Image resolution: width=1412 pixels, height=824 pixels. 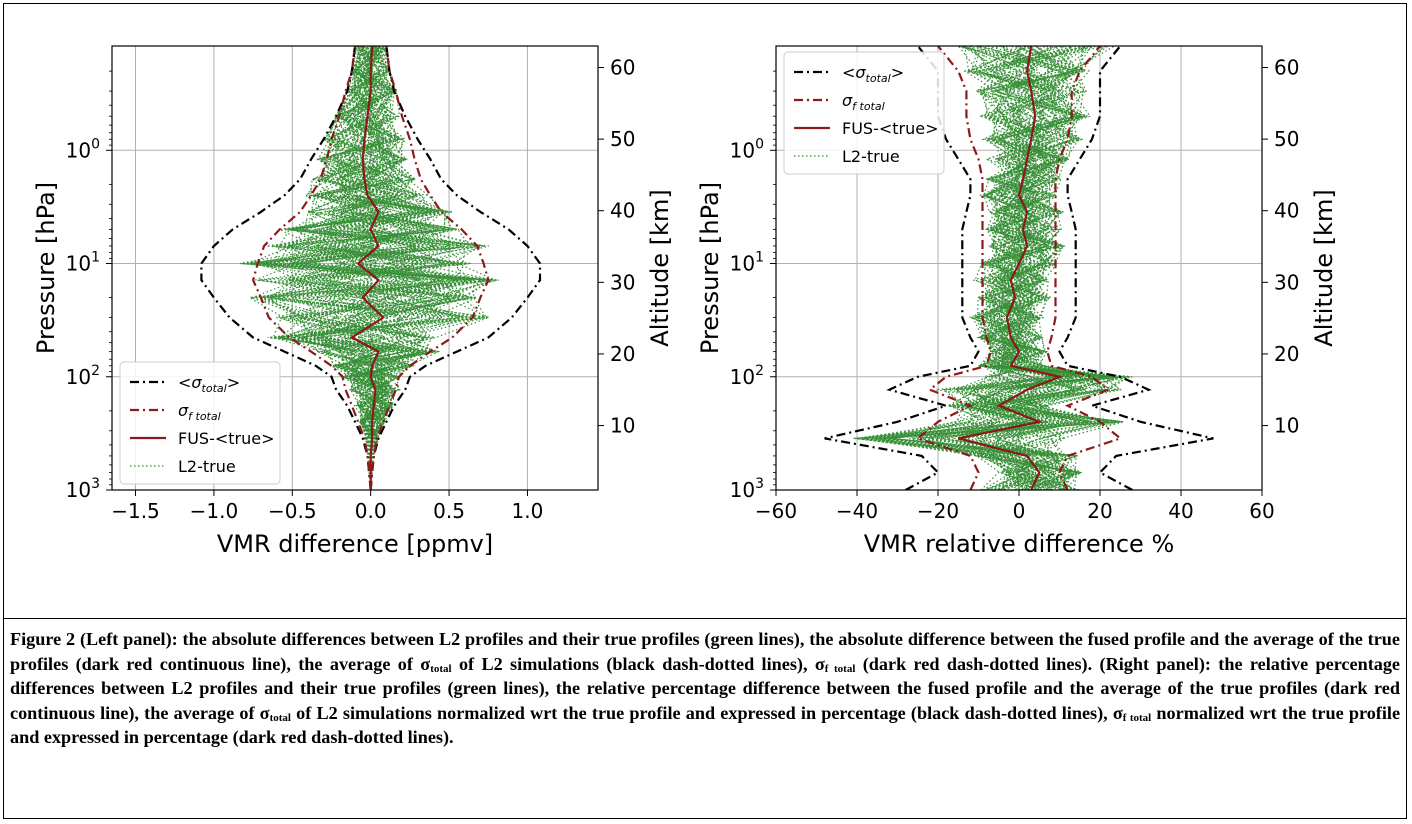 I want to click on y-tick-label: 10¹, so click(x=83, y=263).